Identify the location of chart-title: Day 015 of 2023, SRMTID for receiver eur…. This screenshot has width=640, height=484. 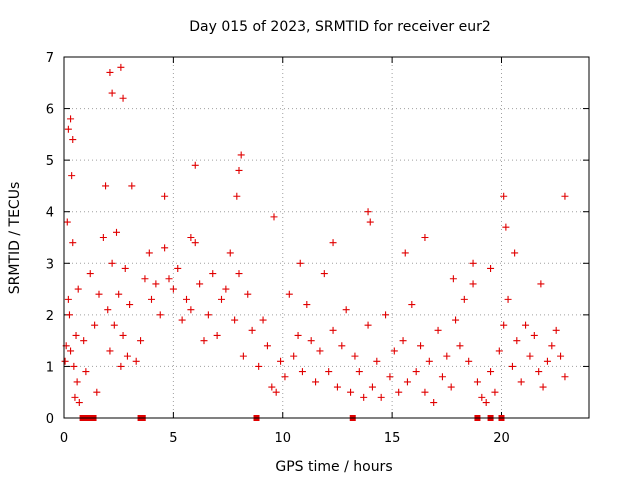
(340, 27).